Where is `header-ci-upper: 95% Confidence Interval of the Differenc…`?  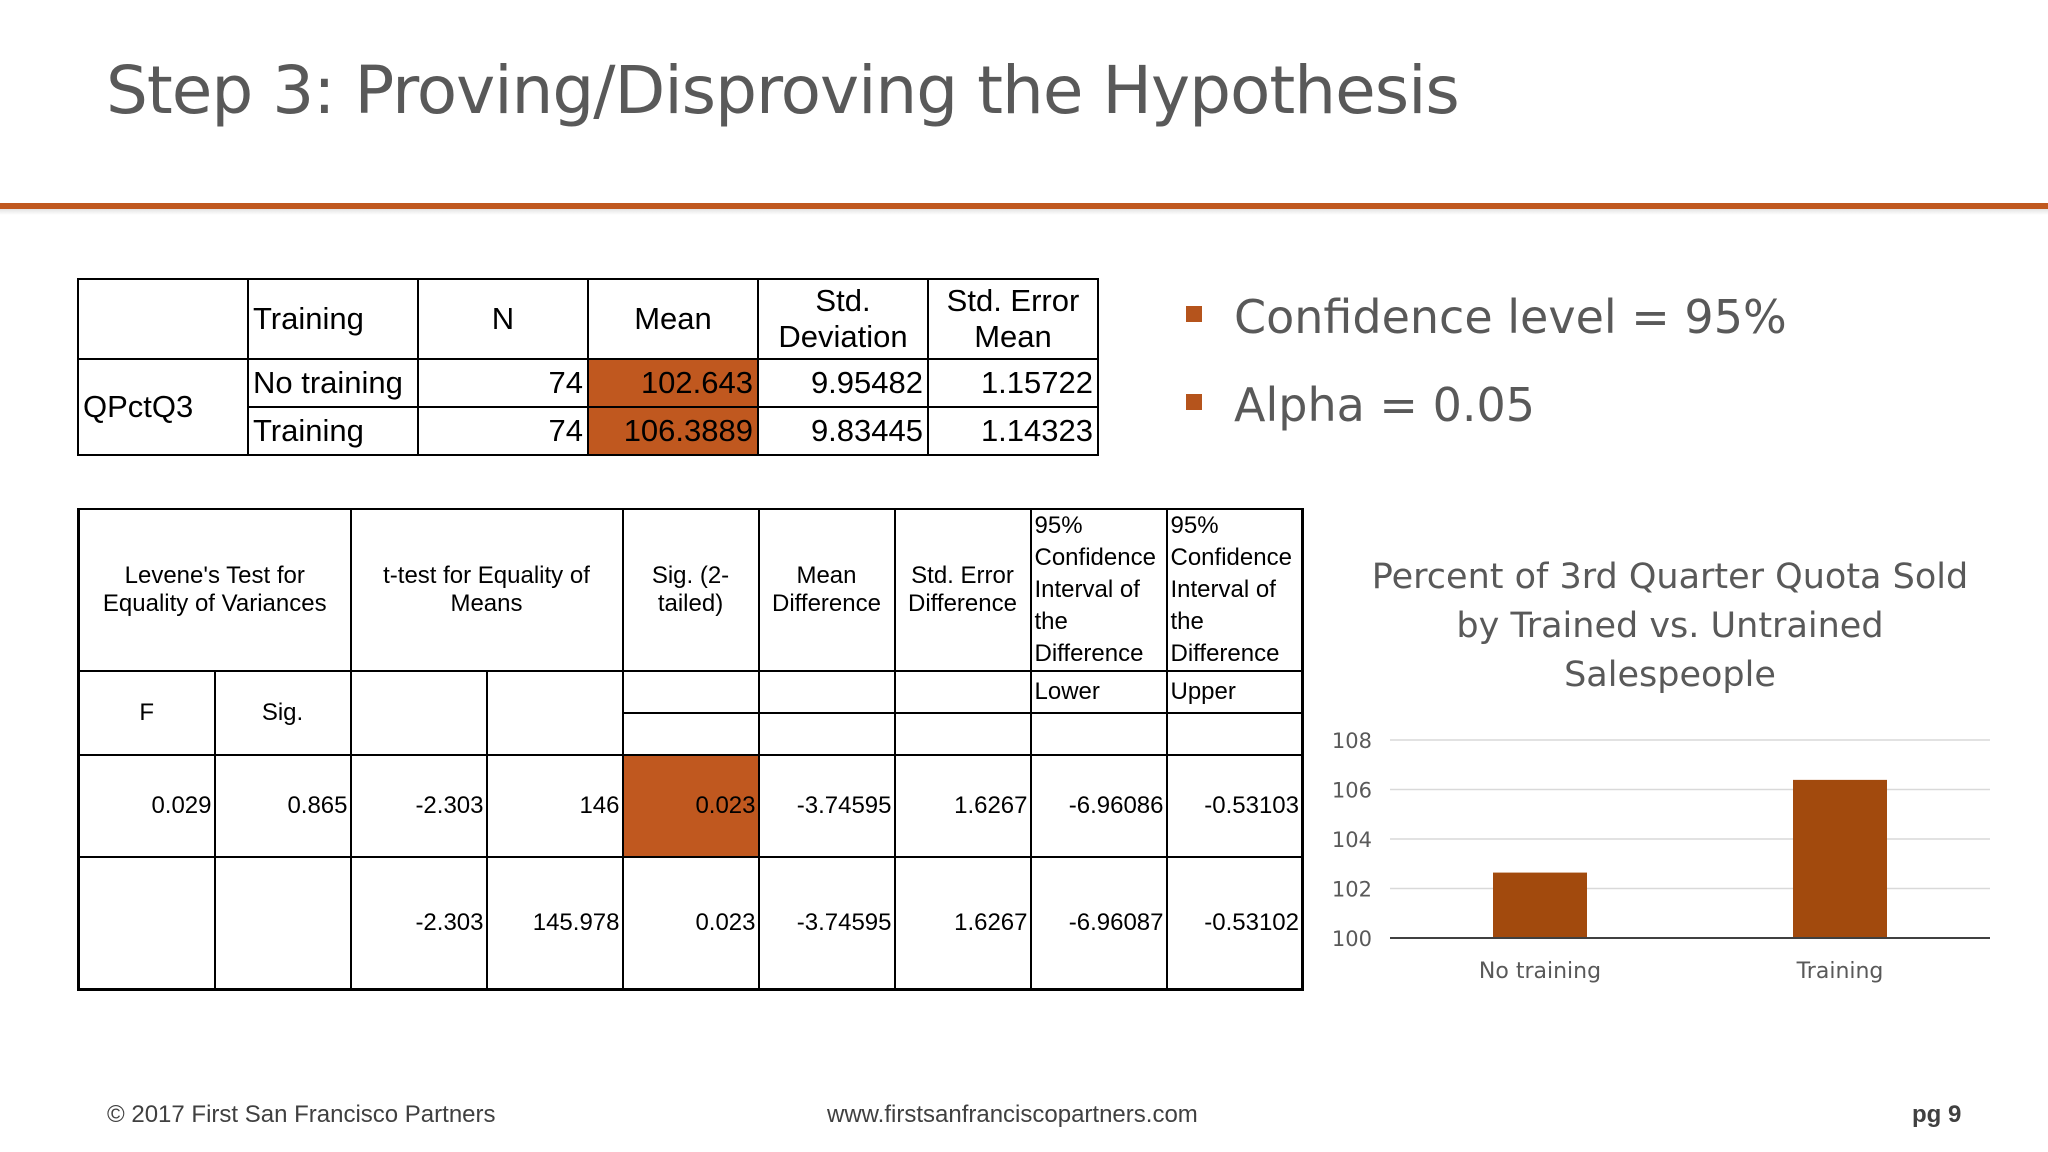 header-ci-upper: 95% Confidence Interval of the Differenc… is located at coordinates (1234, 590).